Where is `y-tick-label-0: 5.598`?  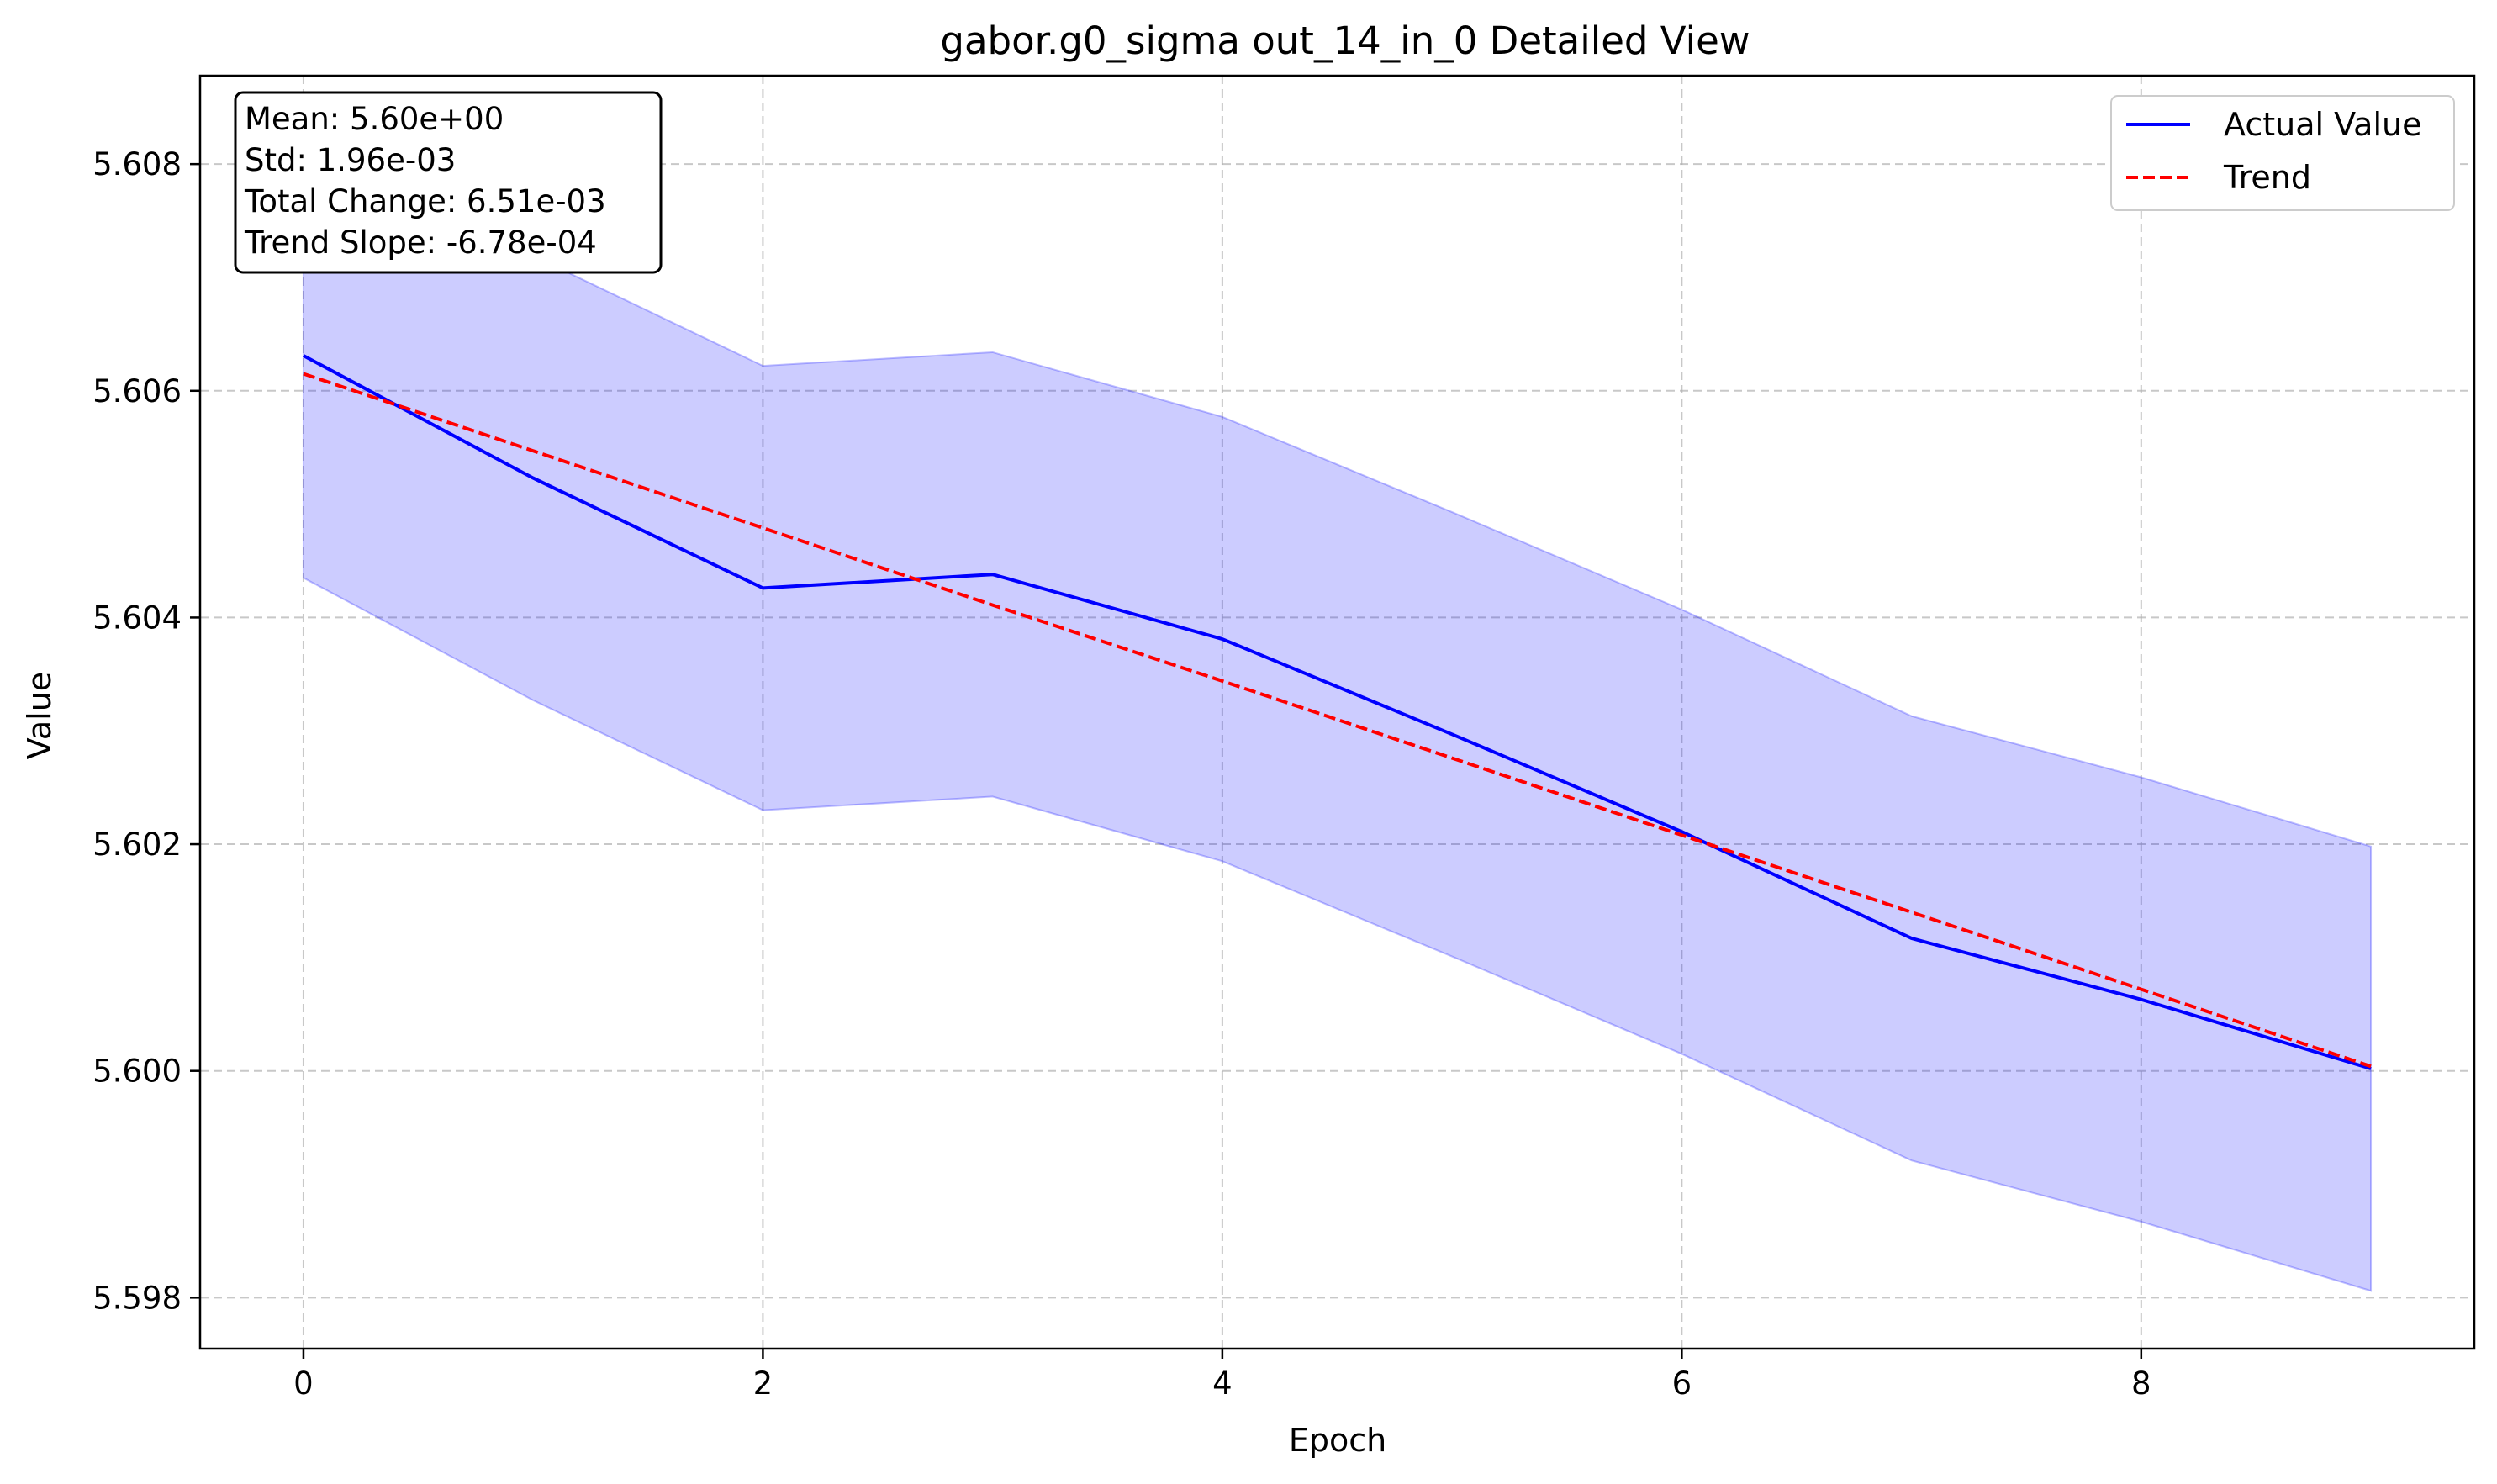
y-tick-label-0: 5.598 is located at coordinates (137, 1298).